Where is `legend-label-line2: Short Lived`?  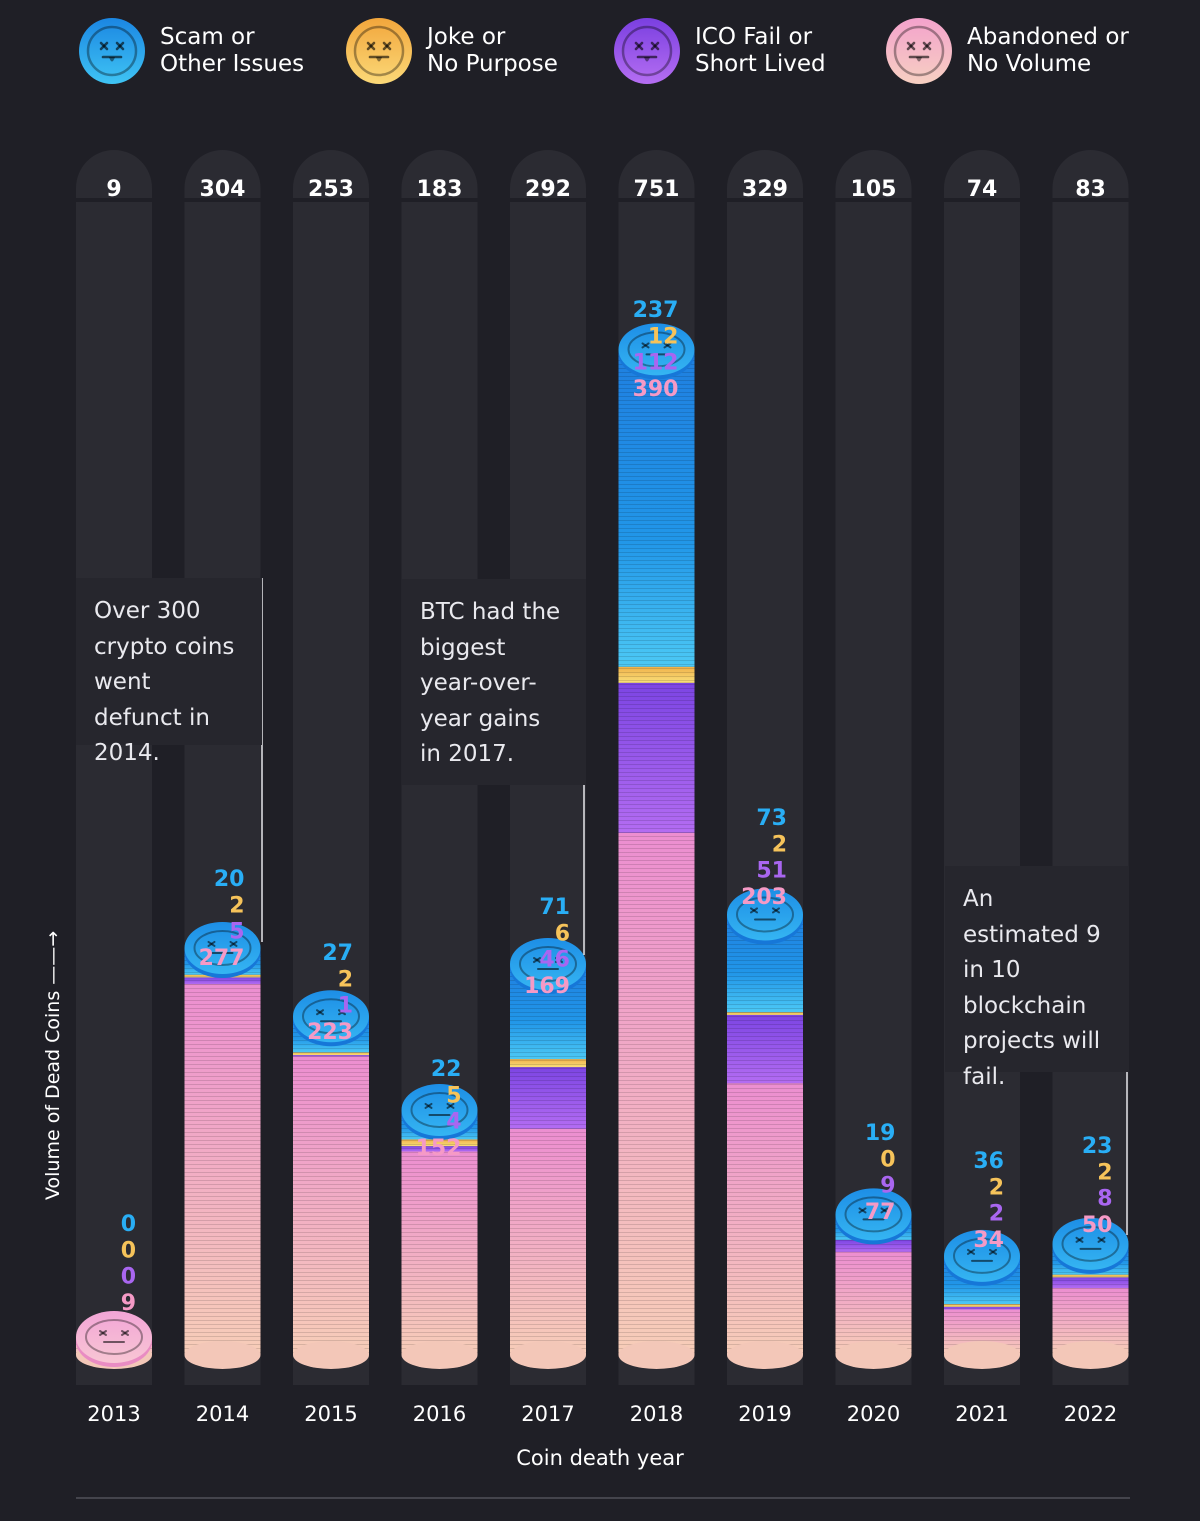 legend-label-line2: Short Lived is located at coordinates (760, 64).